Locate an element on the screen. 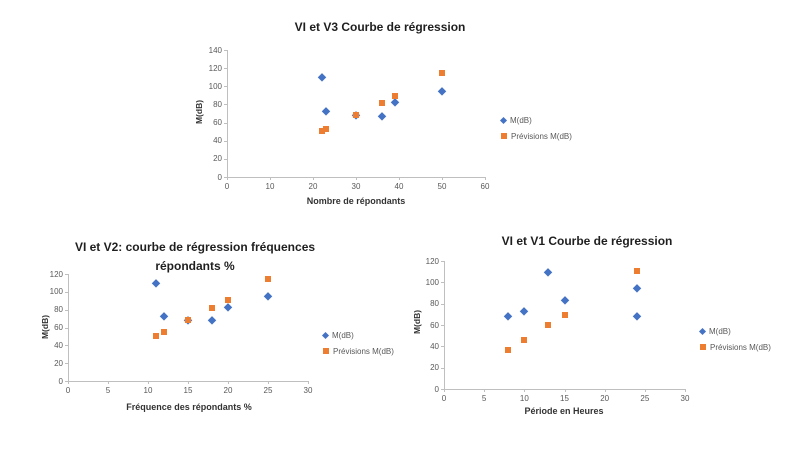  x-tick-label: 30 is located at coordinates (356, 186).